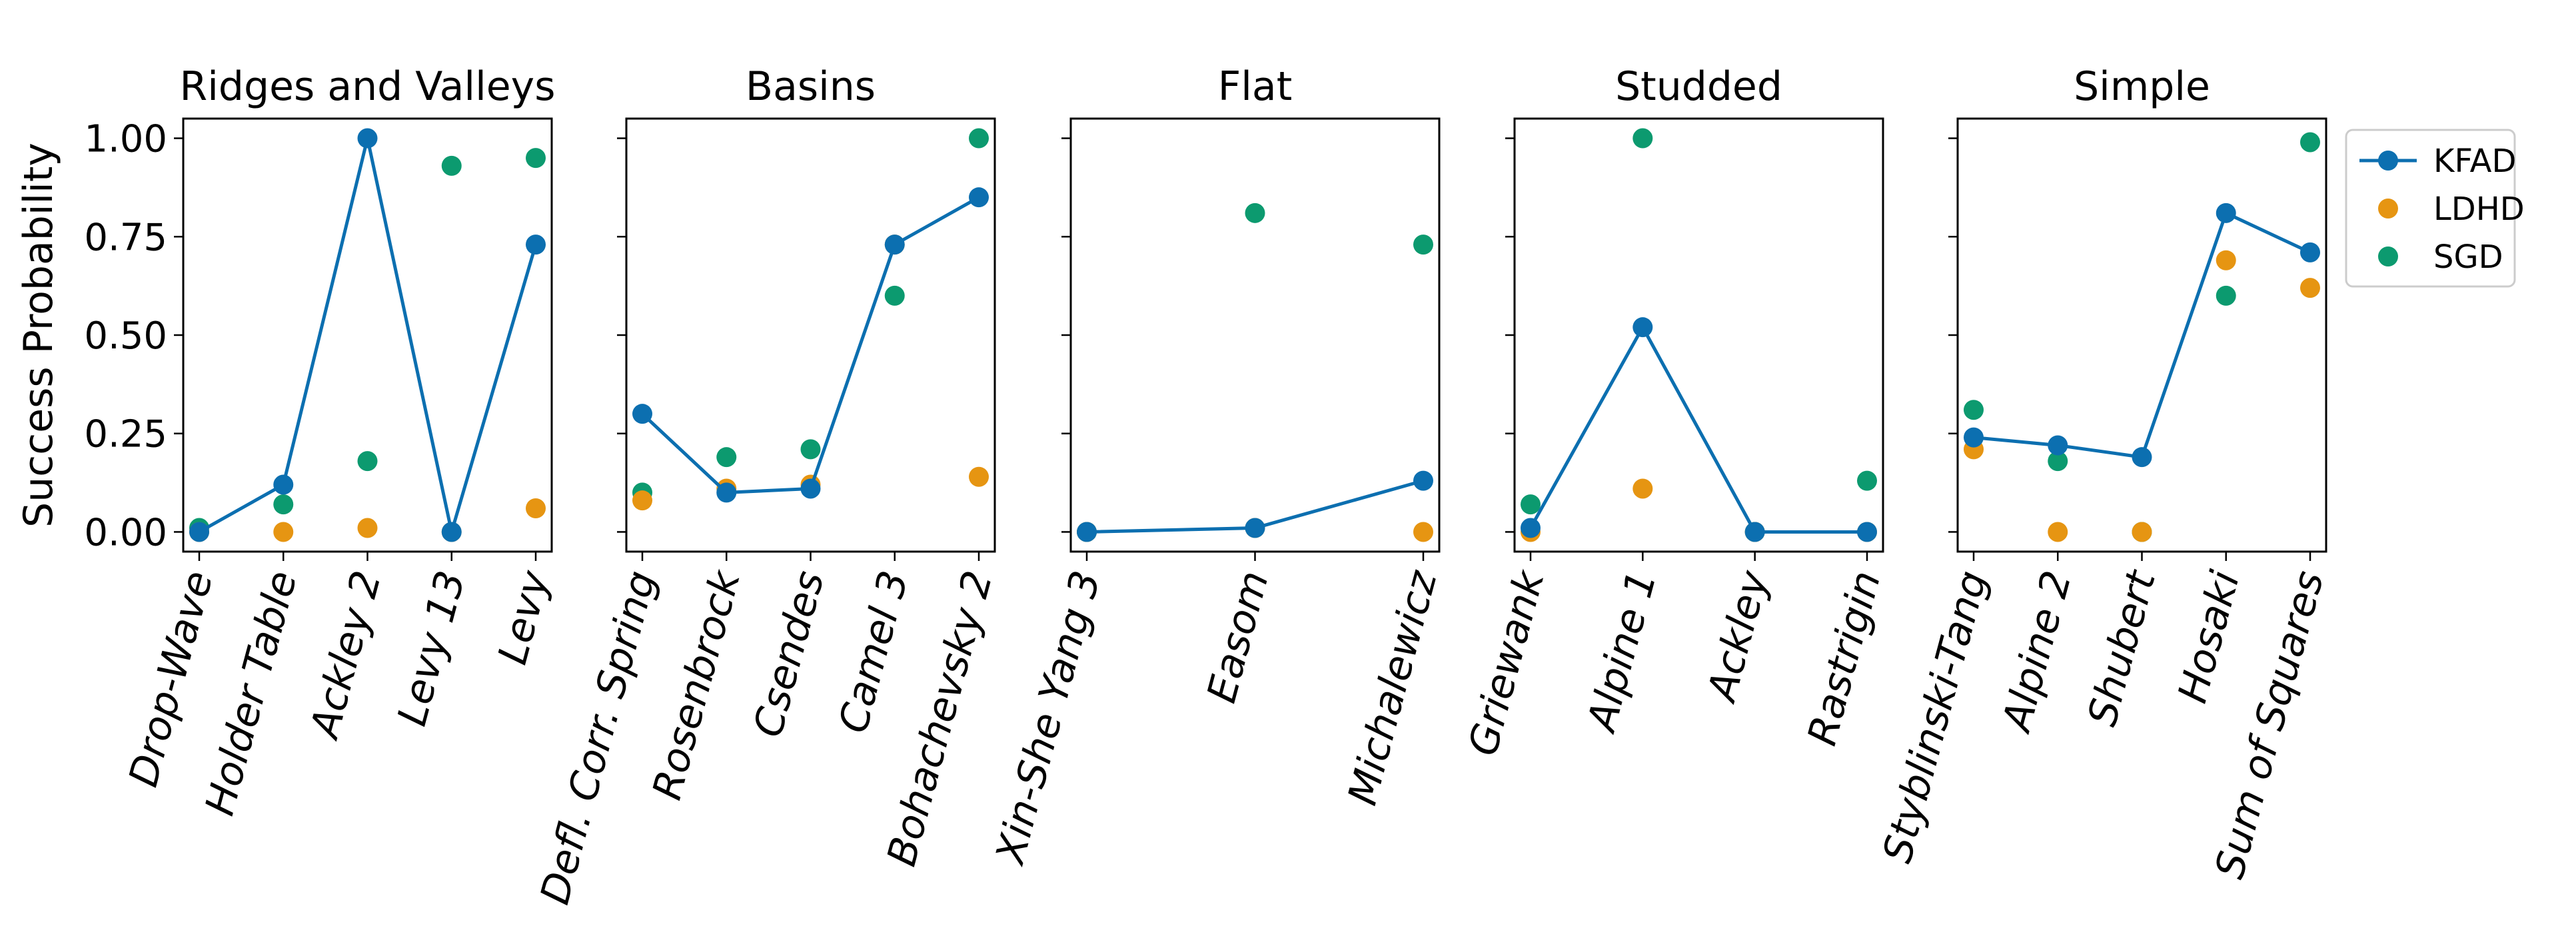  Describe the element at coordinates (697, 685) in the screenshot. I see `x-tick-label: Rosenbrock` at that location.